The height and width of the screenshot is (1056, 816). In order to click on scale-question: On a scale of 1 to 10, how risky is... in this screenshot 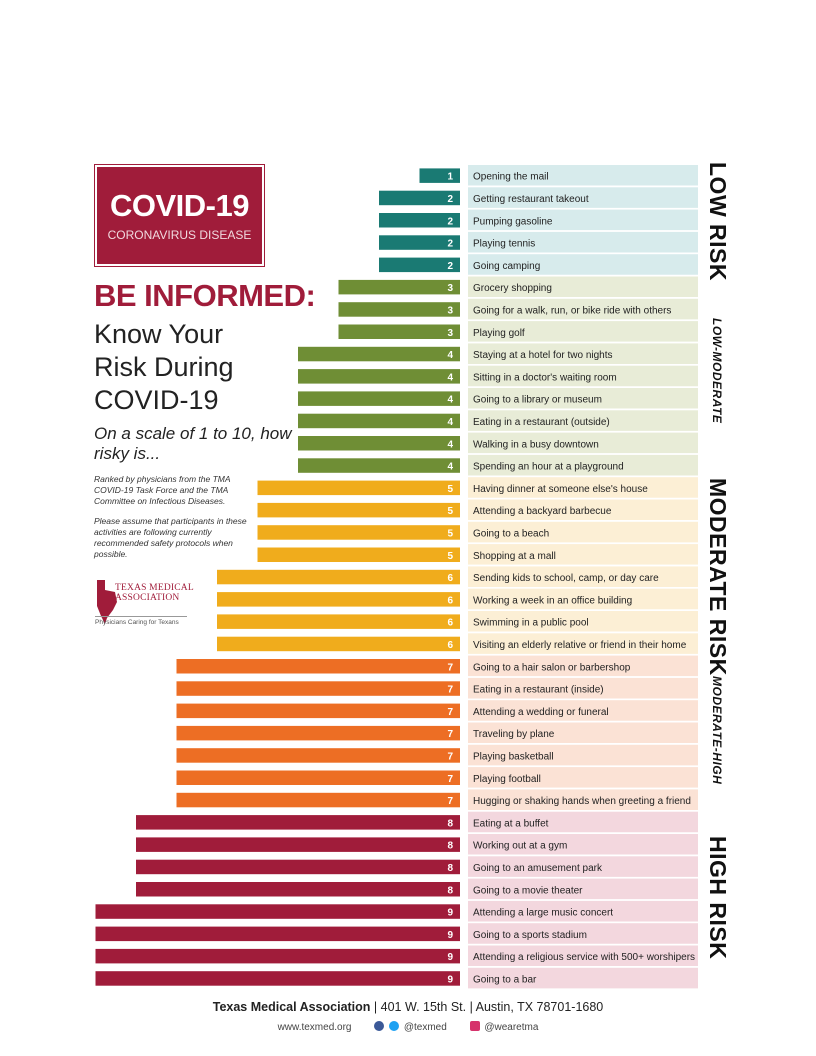, I will do `click(193, 443)`.